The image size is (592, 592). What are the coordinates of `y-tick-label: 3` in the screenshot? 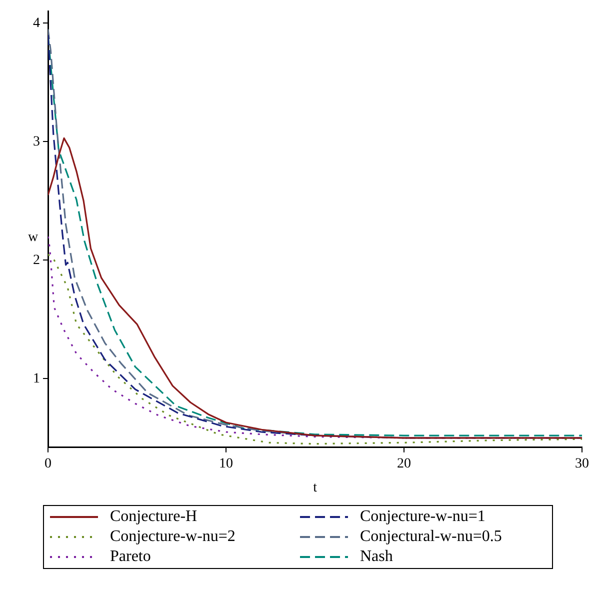 It's located at (36, 142).